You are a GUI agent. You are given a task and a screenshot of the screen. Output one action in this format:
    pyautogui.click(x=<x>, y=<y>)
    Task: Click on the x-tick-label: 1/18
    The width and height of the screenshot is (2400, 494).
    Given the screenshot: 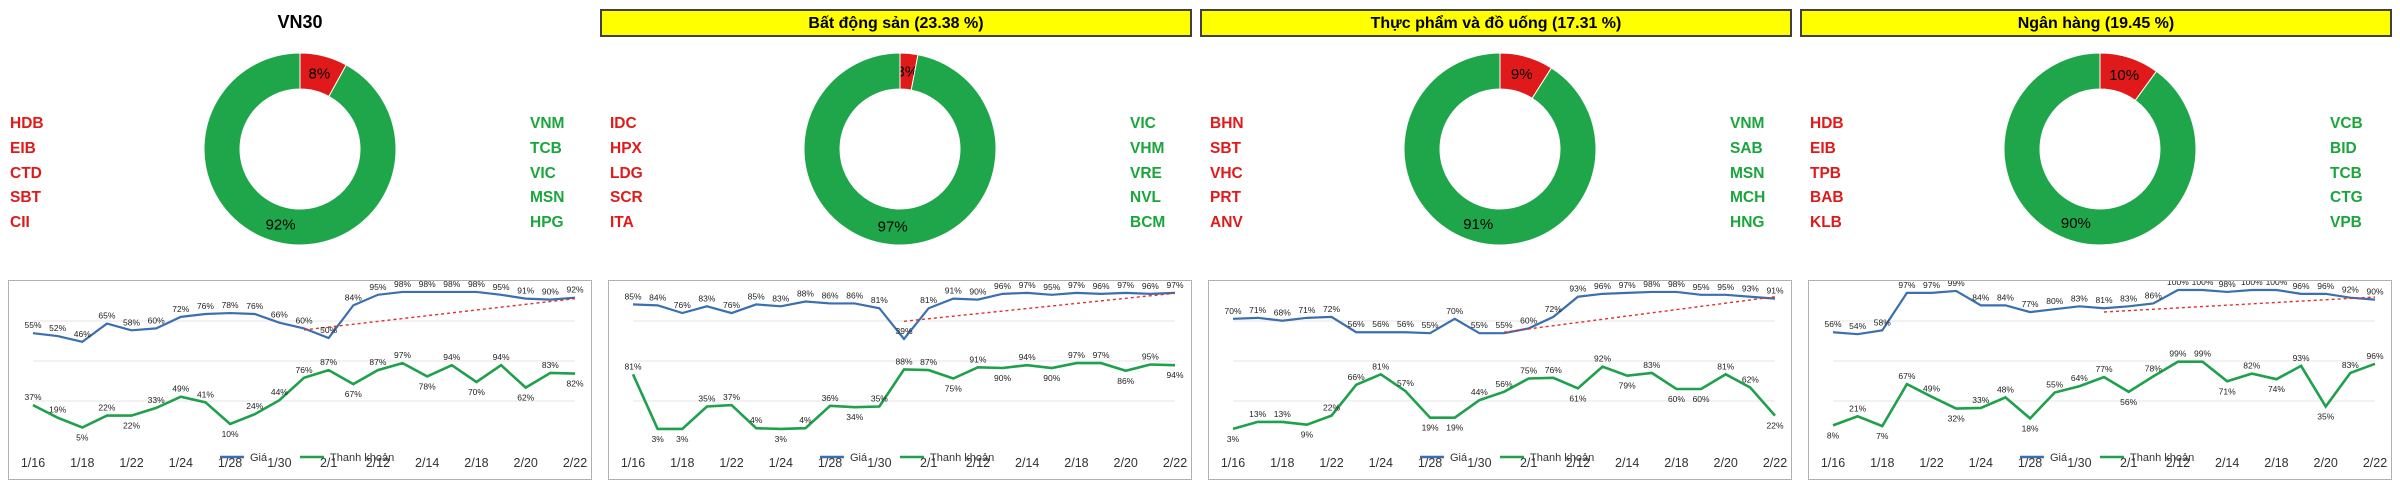 What is the action you would take?
    pyautogui.click(x=1882, y=463)
    